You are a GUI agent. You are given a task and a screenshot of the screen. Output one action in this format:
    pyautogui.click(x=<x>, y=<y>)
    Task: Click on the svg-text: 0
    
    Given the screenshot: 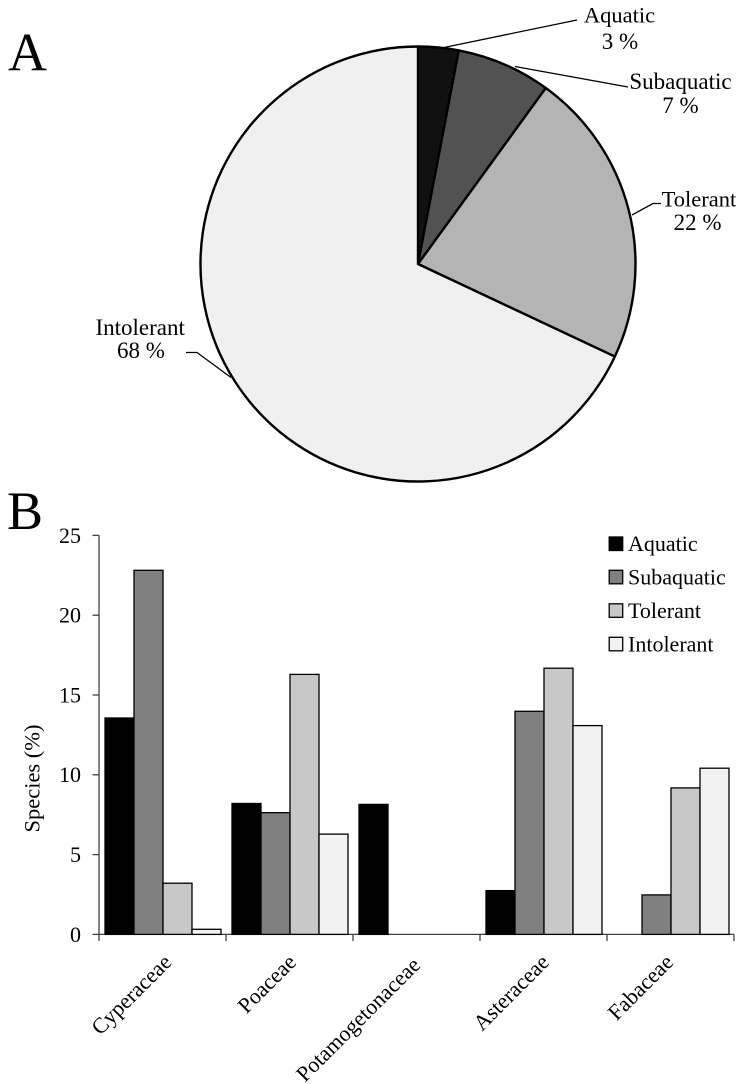 What is the action you would take?
    pyautogui.click(x=75, y=934)
    